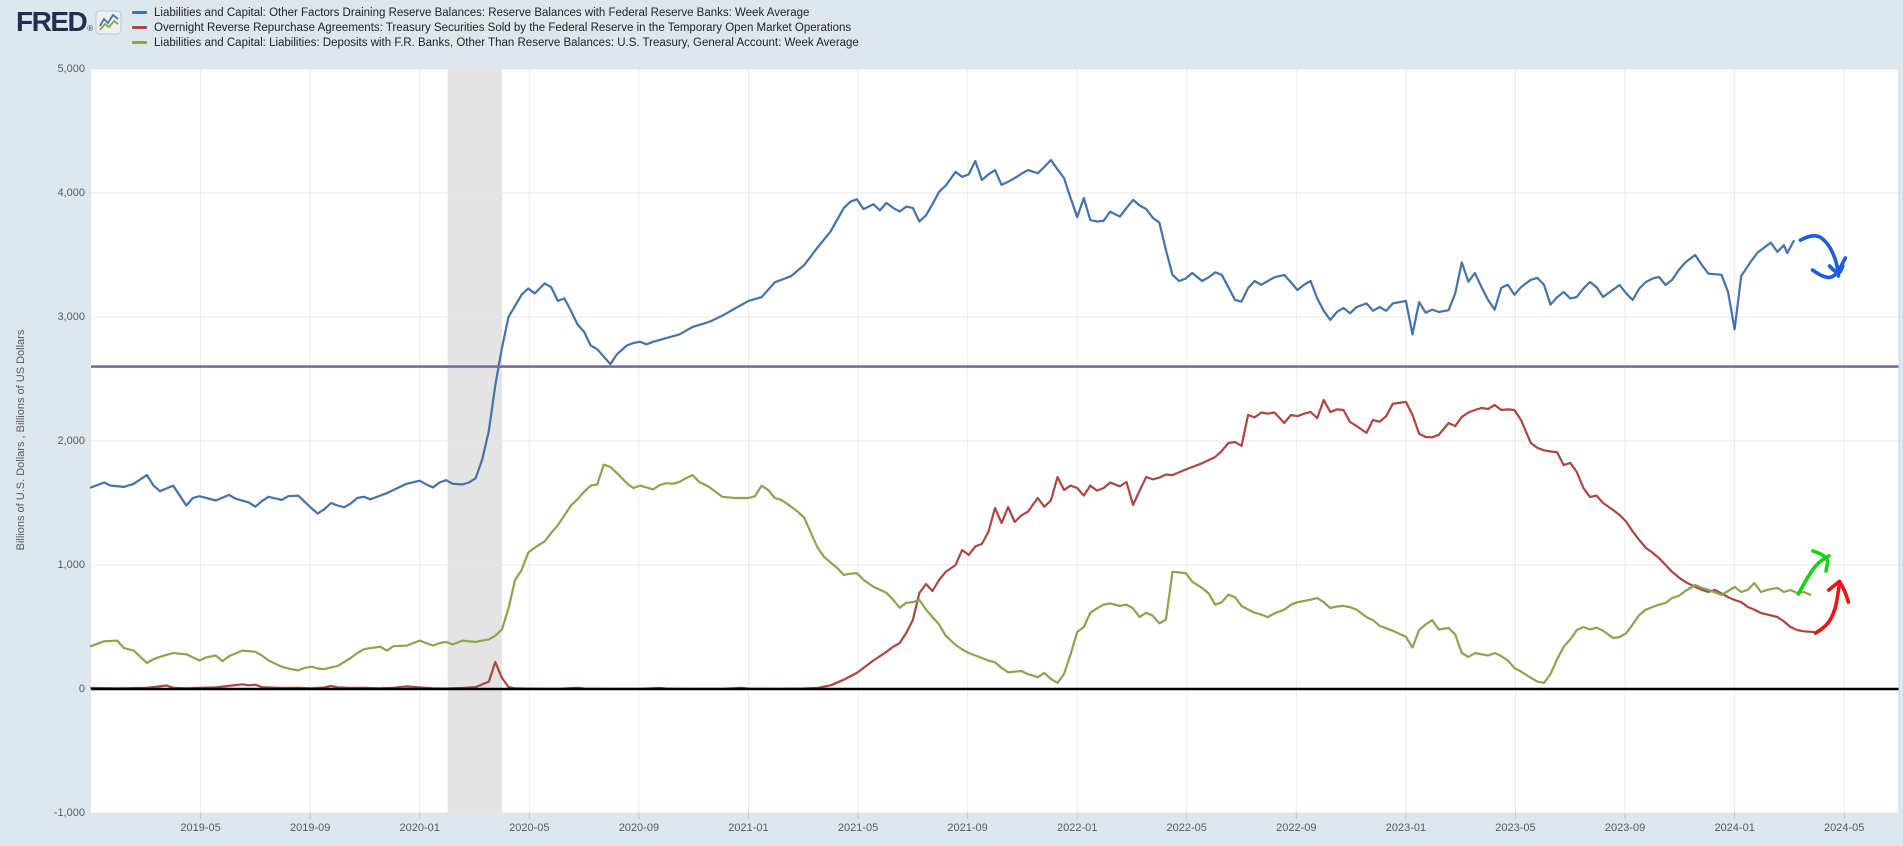  What do you see at coordinates (71, 68) in the screenshot?
I see `y-tick-label: 5,000` at bounding box center [71, 68].